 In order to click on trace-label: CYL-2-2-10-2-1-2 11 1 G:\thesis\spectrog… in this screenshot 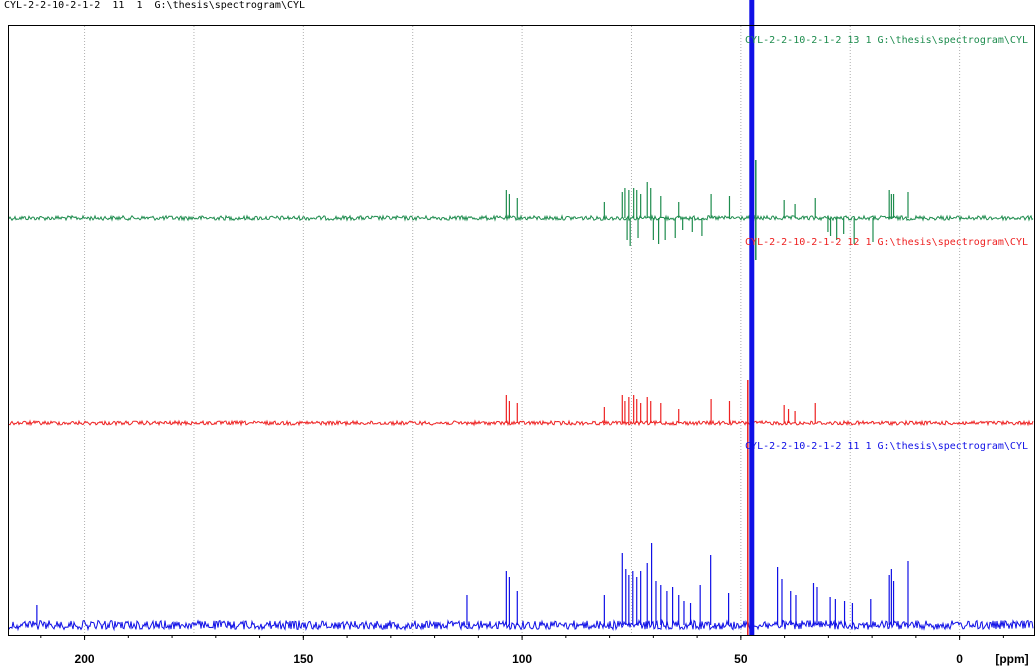, I will do `click(886, 446)`.